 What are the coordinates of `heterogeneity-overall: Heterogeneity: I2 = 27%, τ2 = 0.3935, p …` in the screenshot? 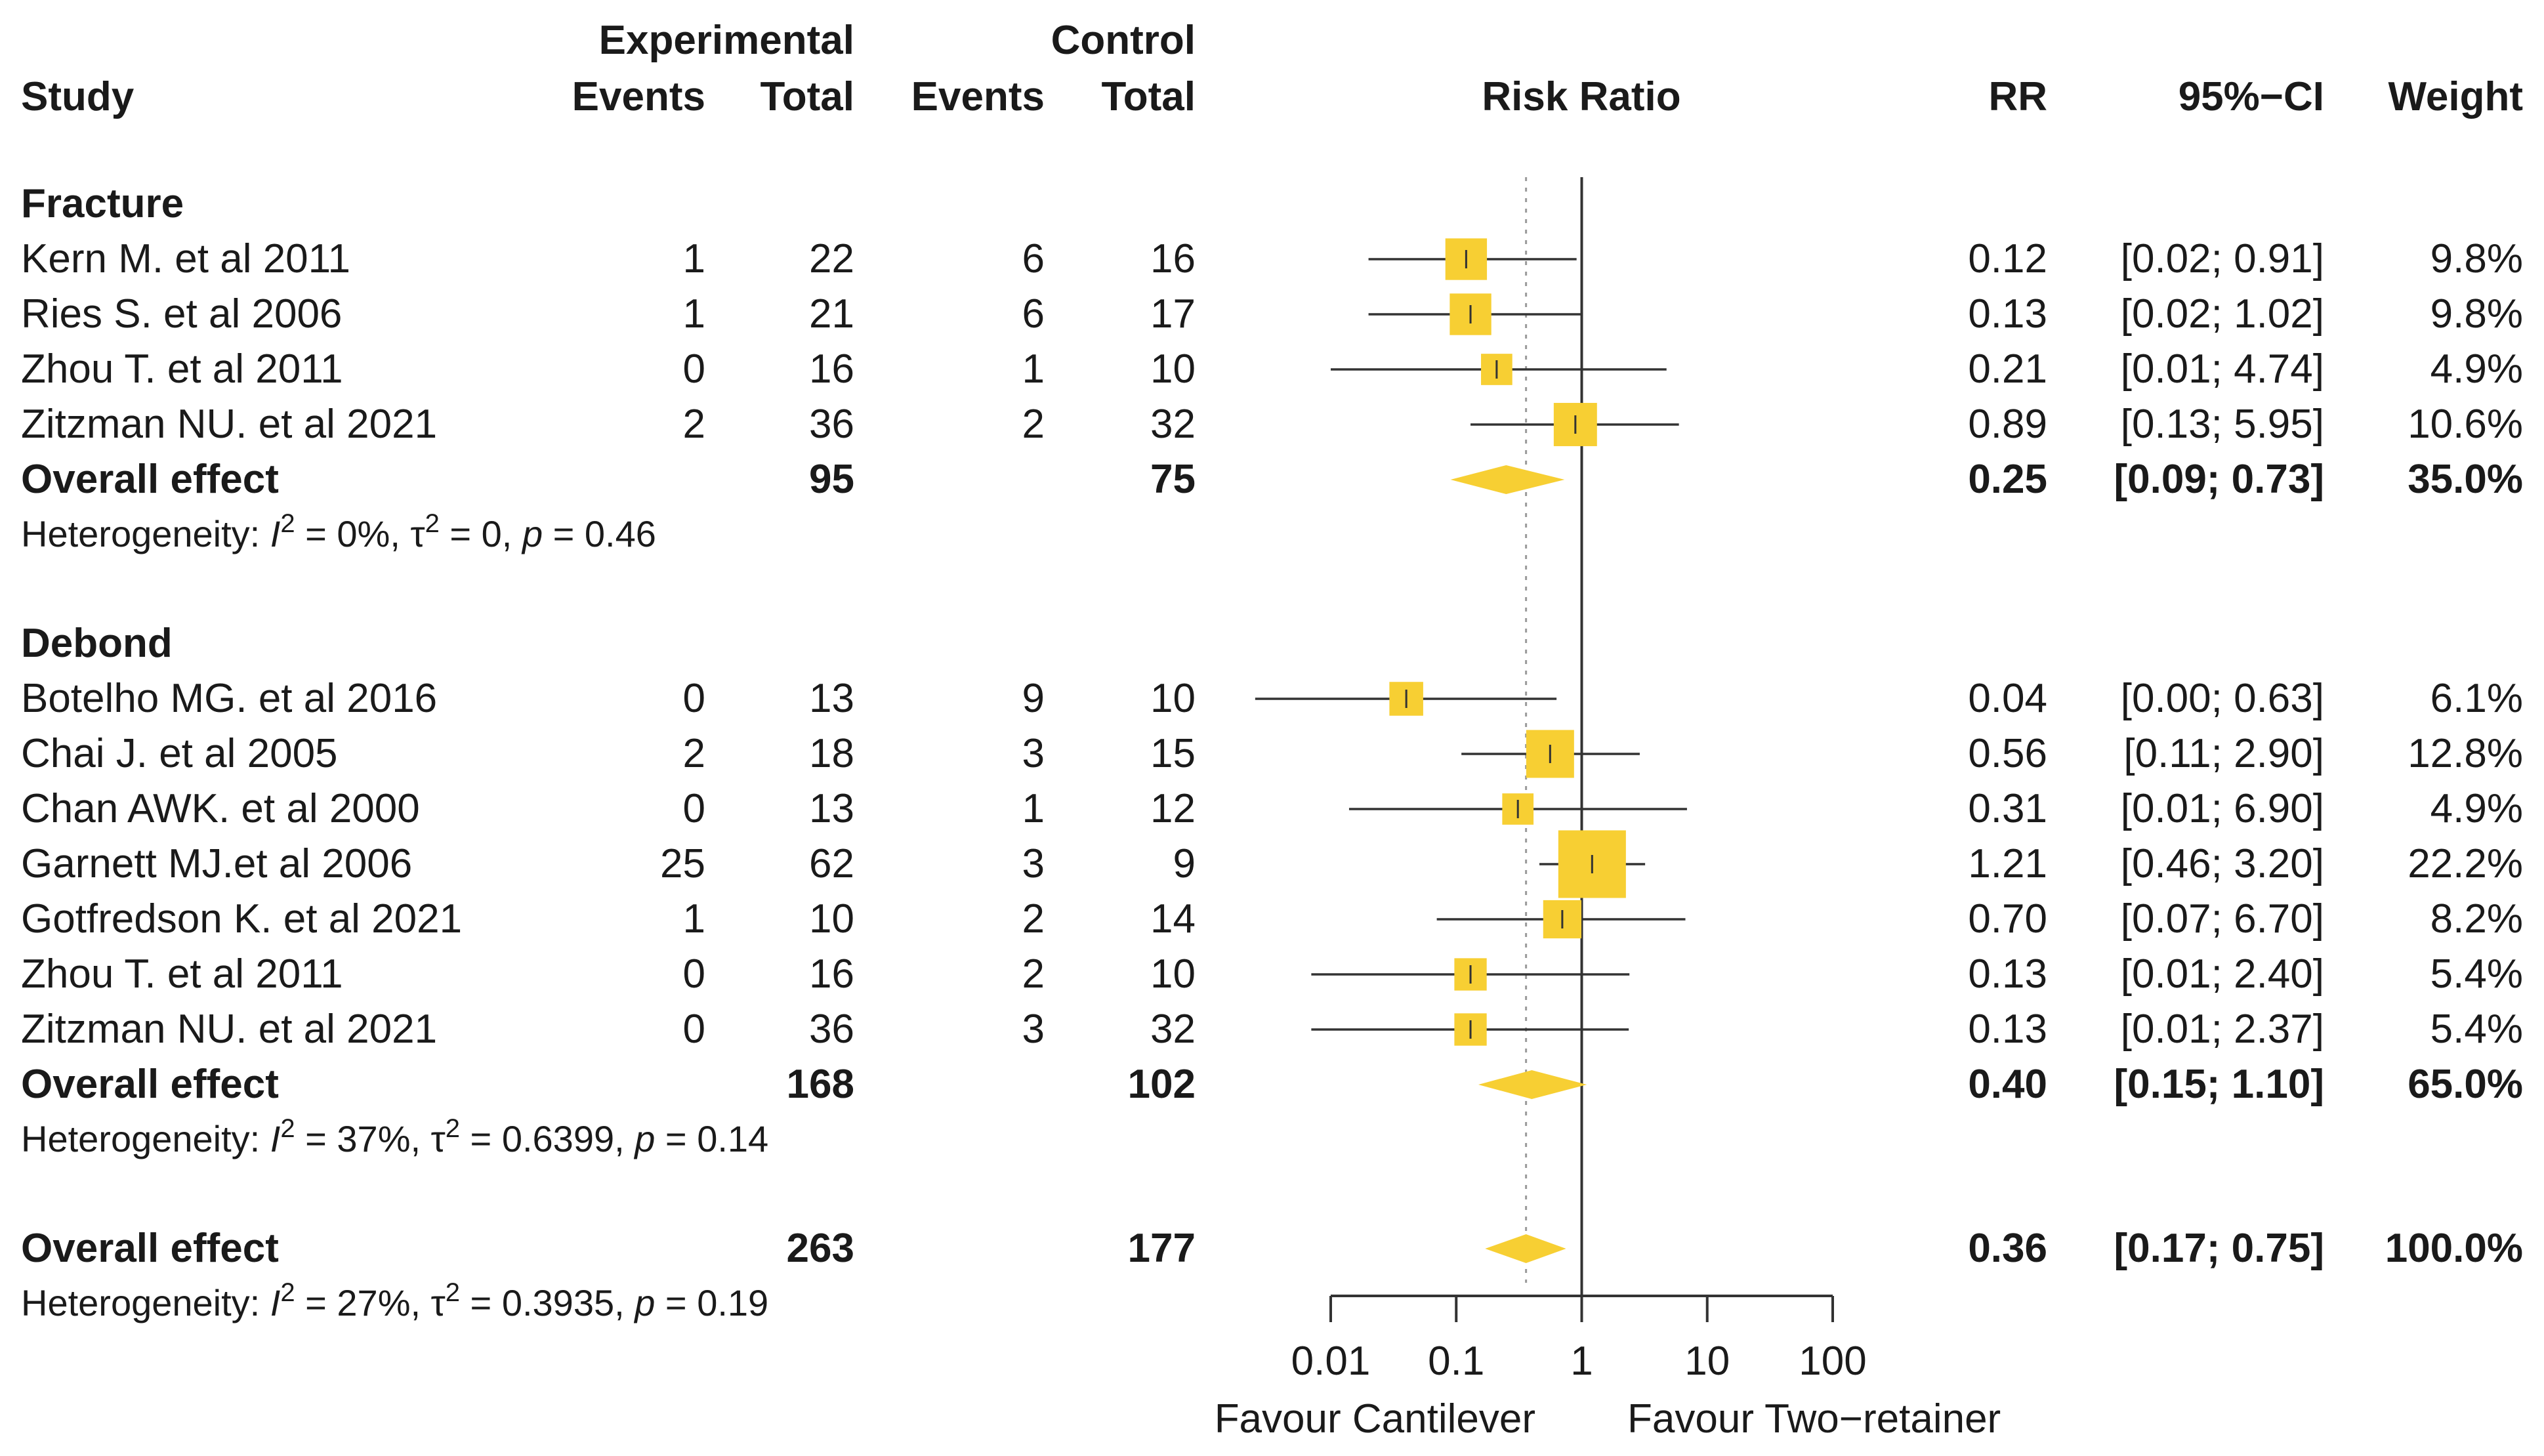 It's located at (394, 1300).